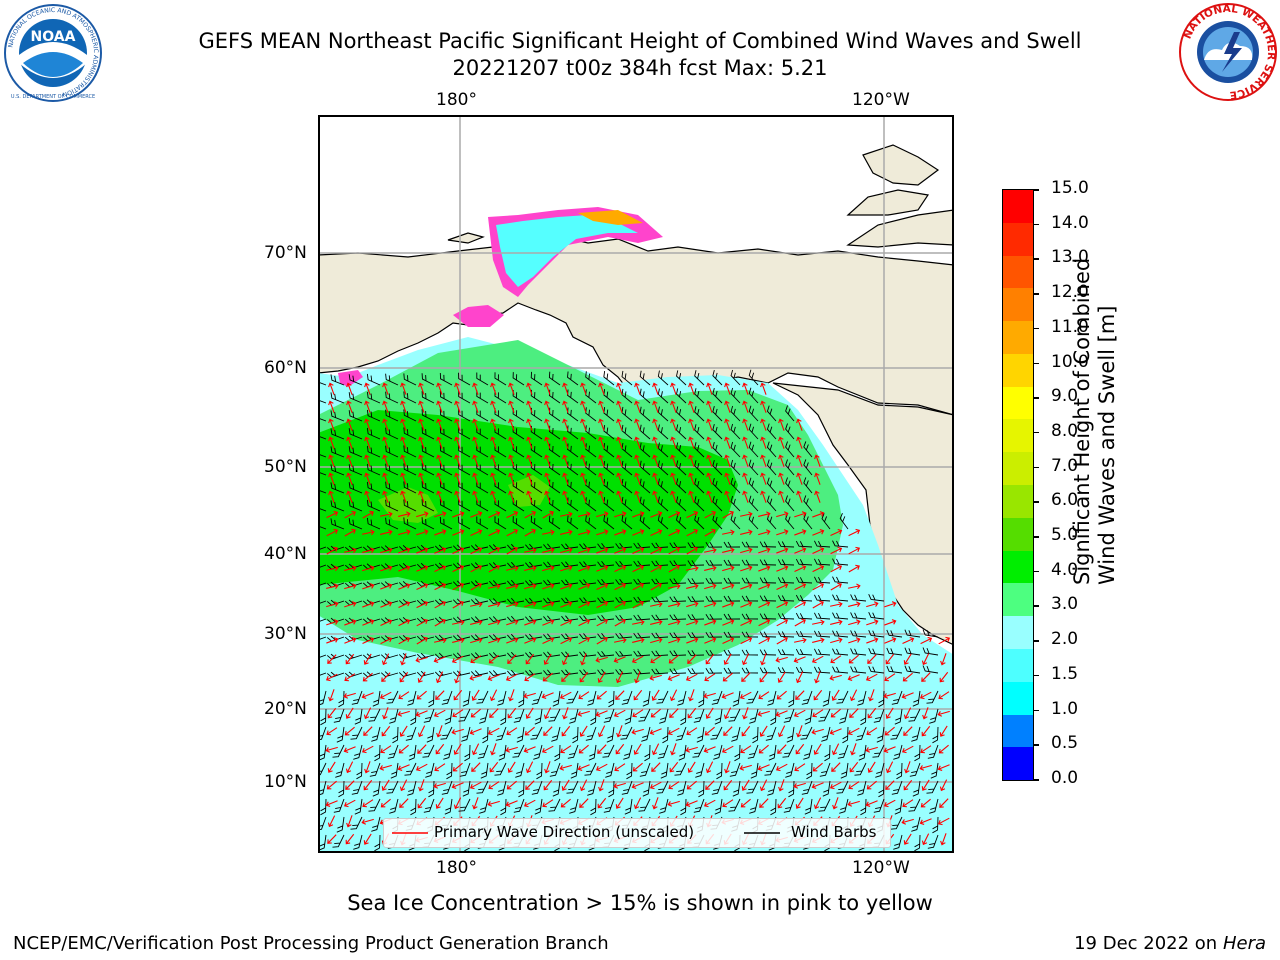 The width and height of the screenshot is (1280, 960). What do you see at coordinates (1065, 535) in the screenshot?
I see `colorbar-tick-label: 5.0` at bounding box center [1065, 535].